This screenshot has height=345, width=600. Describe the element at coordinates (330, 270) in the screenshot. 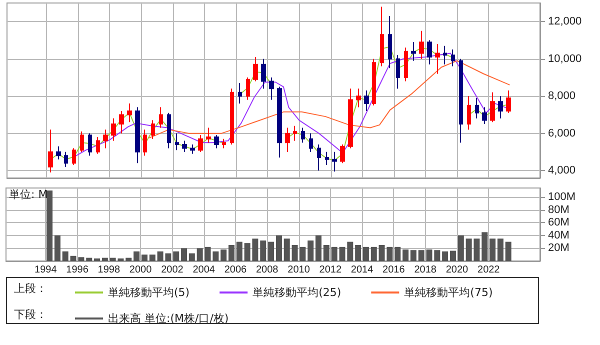

I see `x-tick-label: 2012` at that location.